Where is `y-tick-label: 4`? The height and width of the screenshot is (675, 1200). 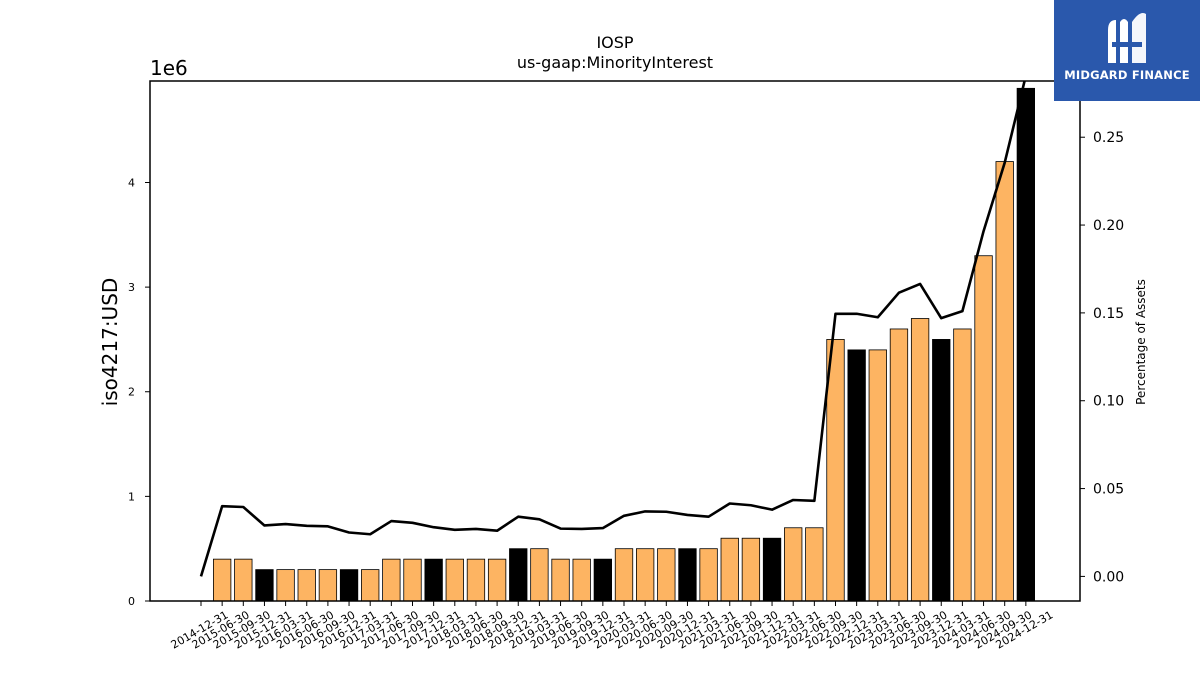
y-tick-label: 4 is located at coordinates (131, 182).